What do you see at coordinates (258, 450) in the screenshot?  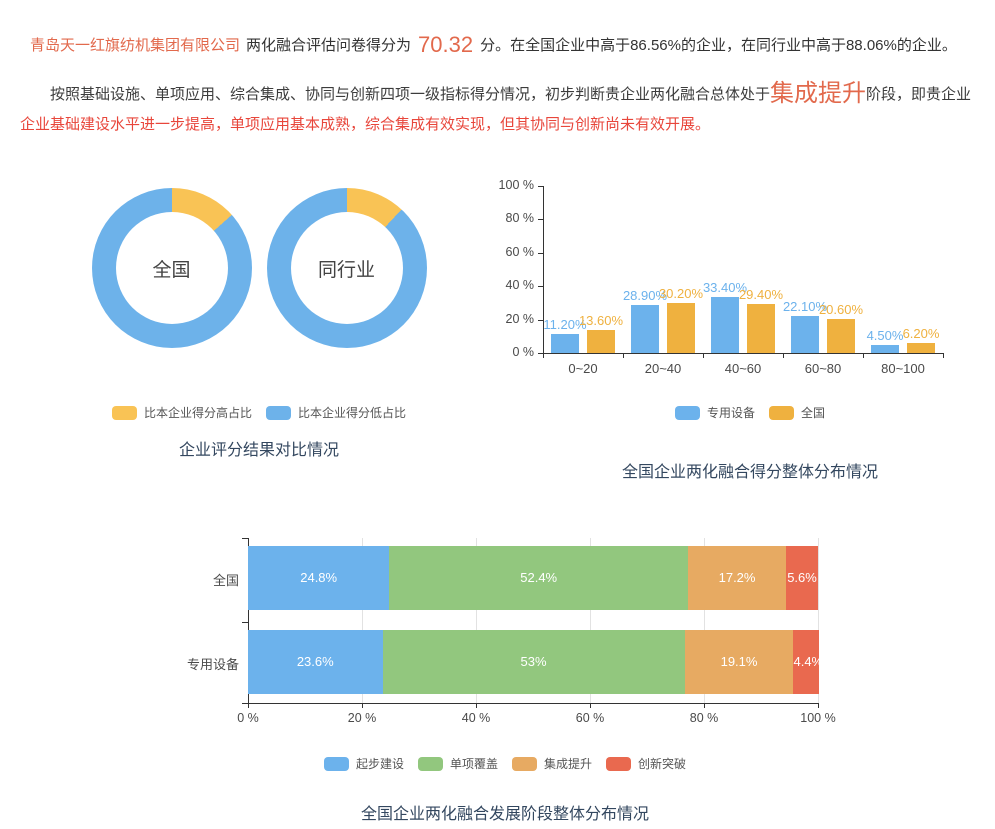 I see `donut-chart-title: 企业评分结果对比情况` at bounding box center [258, 450].